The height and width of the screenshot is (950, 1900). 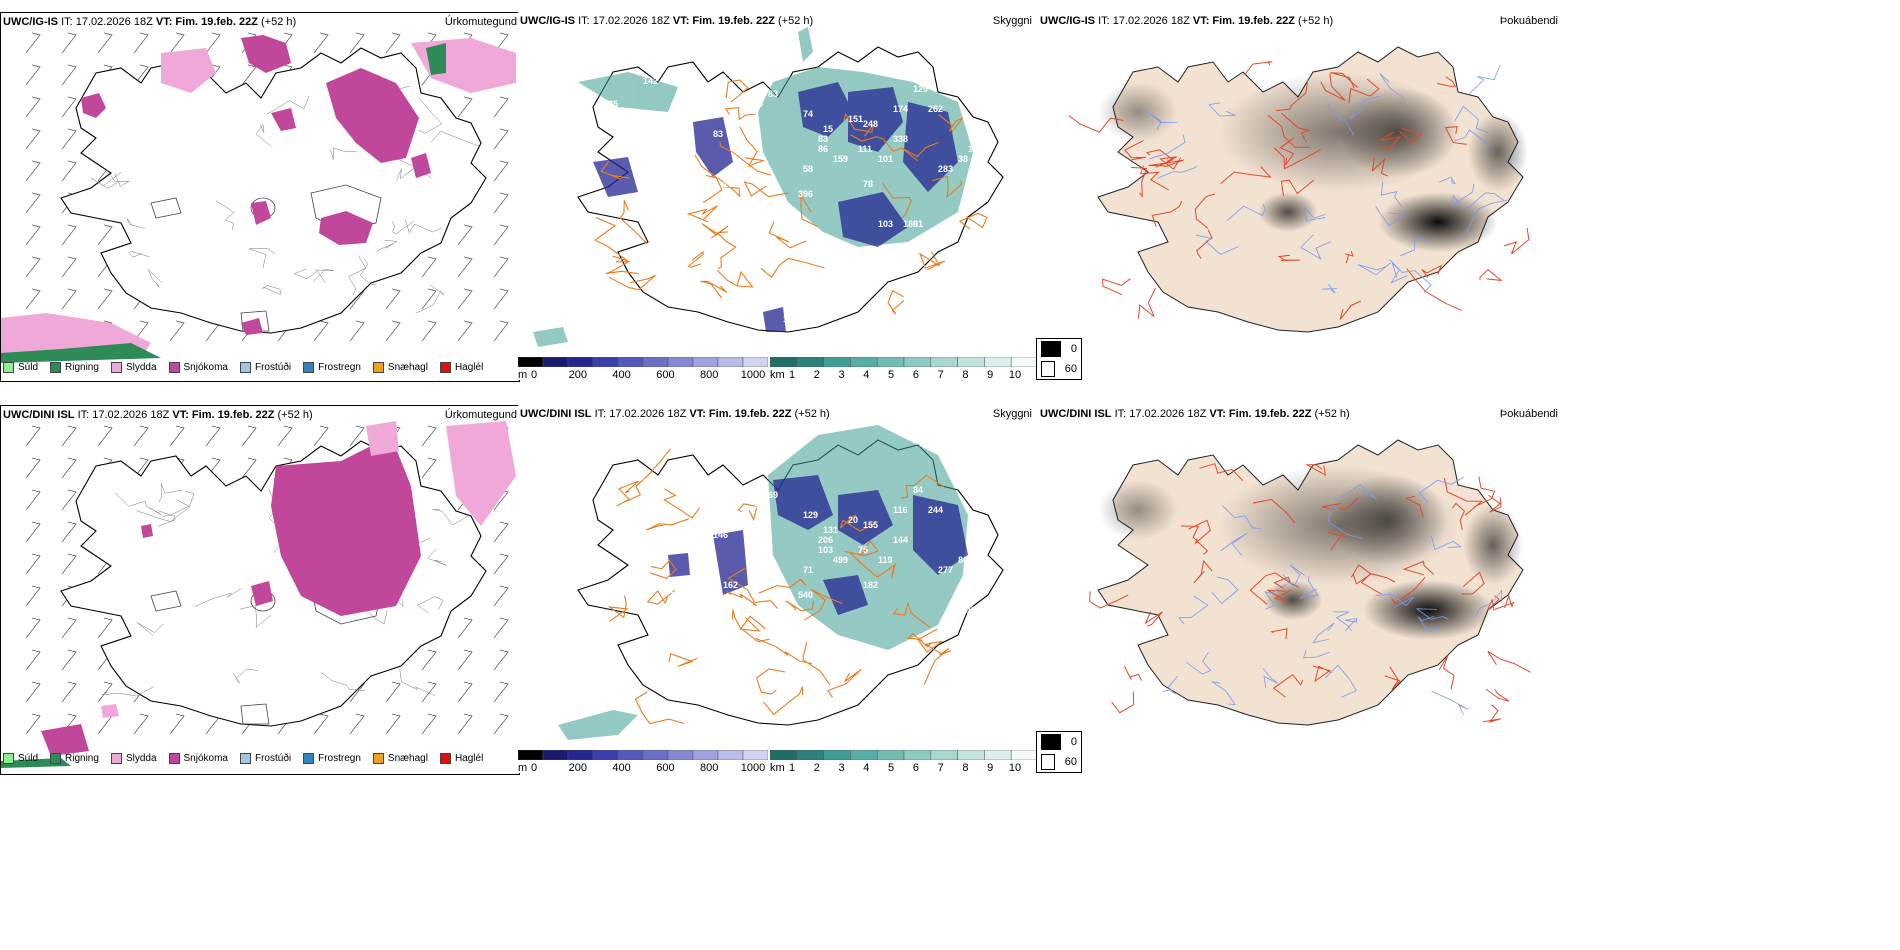 What do you see at coordinates (285, 199) in the screenshot?
I see `river-lines` at bounding box center [285, 199].